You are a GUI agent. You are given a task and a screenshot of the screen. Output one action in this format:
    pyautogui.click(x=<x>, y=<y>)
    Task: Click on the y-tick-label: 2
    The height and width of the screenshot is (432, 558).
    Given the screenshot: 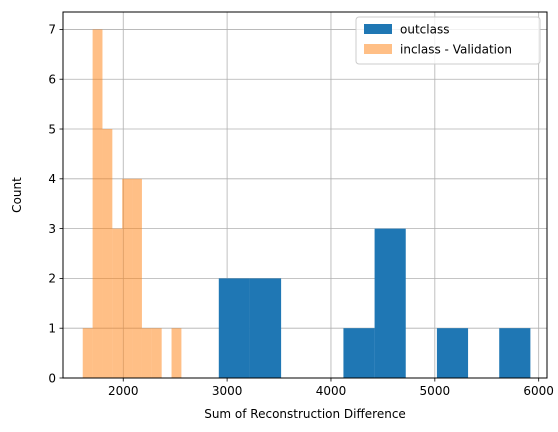 What is the action you would take?
    pyautogui.click(x=52, y=279)
    